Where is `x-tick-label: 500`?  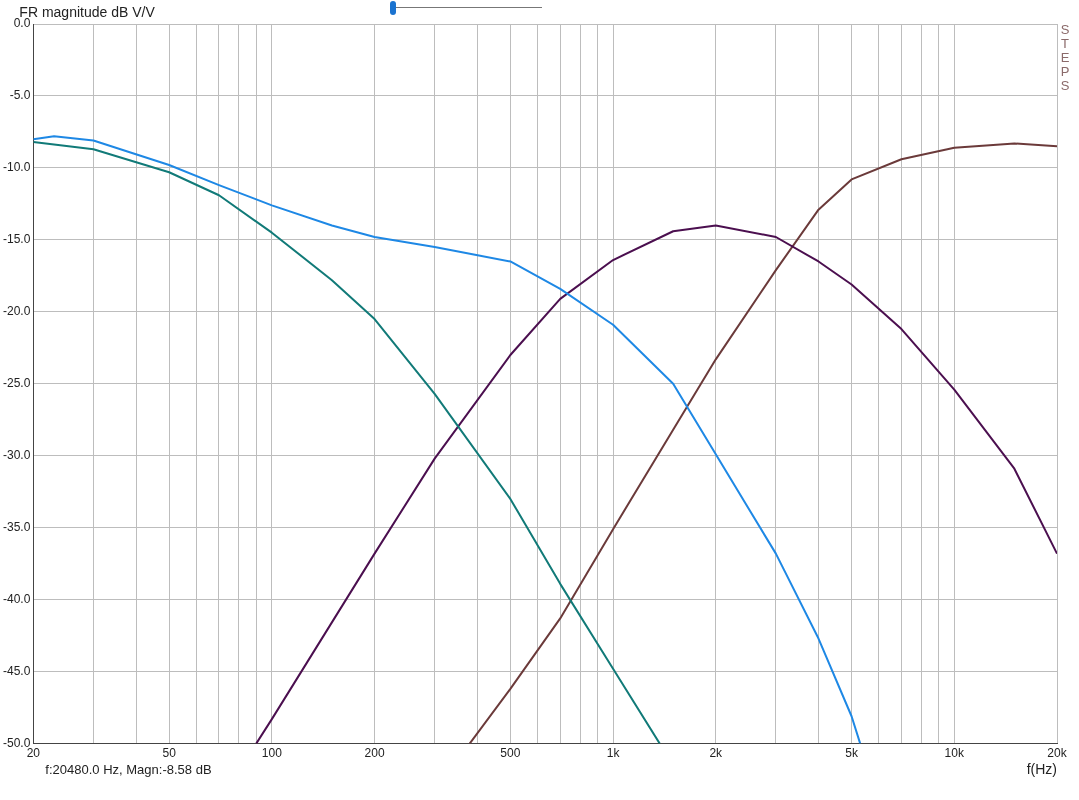
x-tick-label: 500 is located at coordinates (510, 753).